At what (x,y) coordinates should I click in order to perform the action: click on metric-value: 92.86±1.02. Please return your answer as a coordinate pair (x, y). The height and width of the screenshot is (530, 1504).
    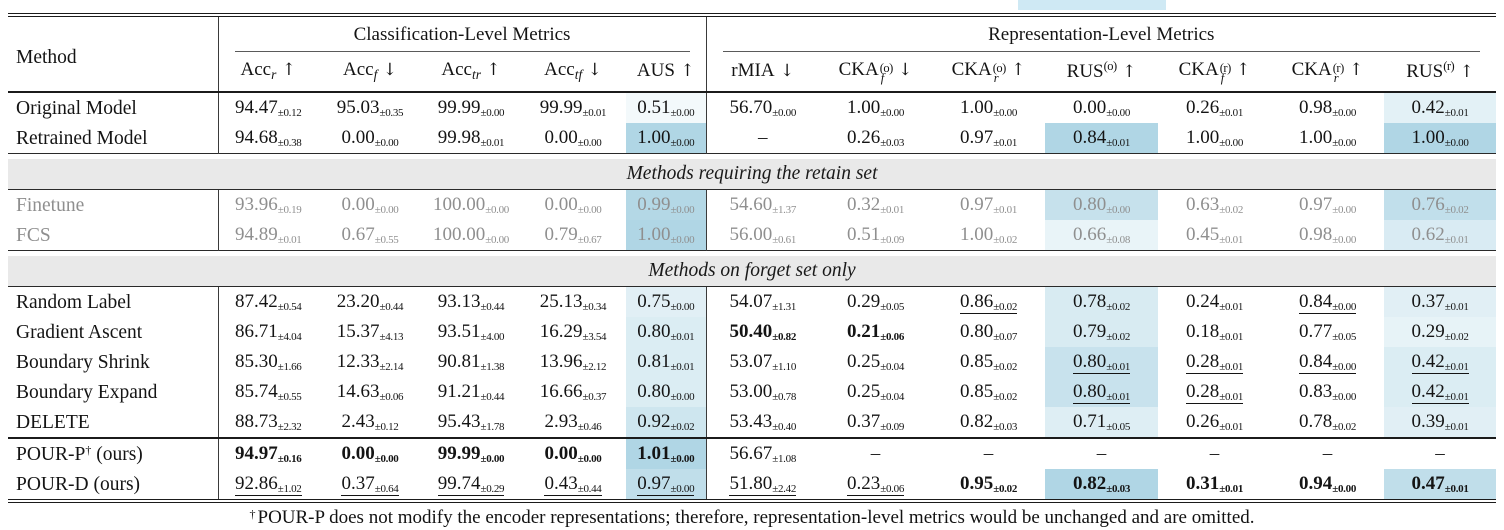
    Looking at the image, I should click on (268, 485).